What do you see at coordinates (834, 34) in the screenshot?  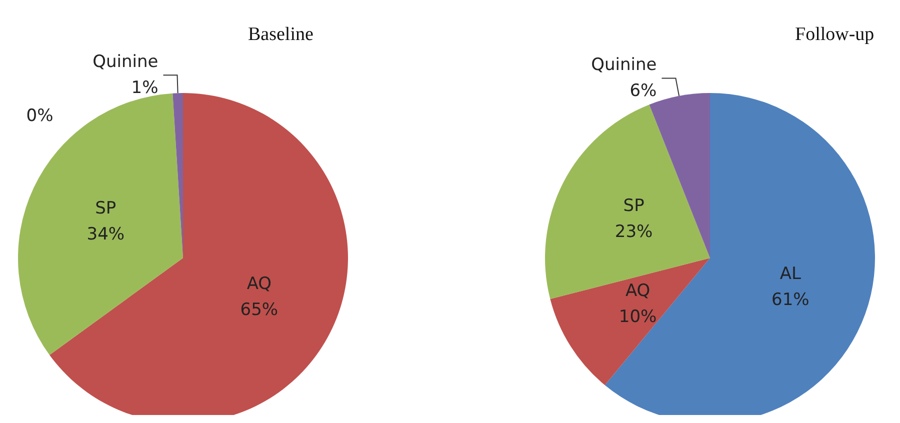 I see `chart-title: Follow-up` at bounding box center [834, 34].